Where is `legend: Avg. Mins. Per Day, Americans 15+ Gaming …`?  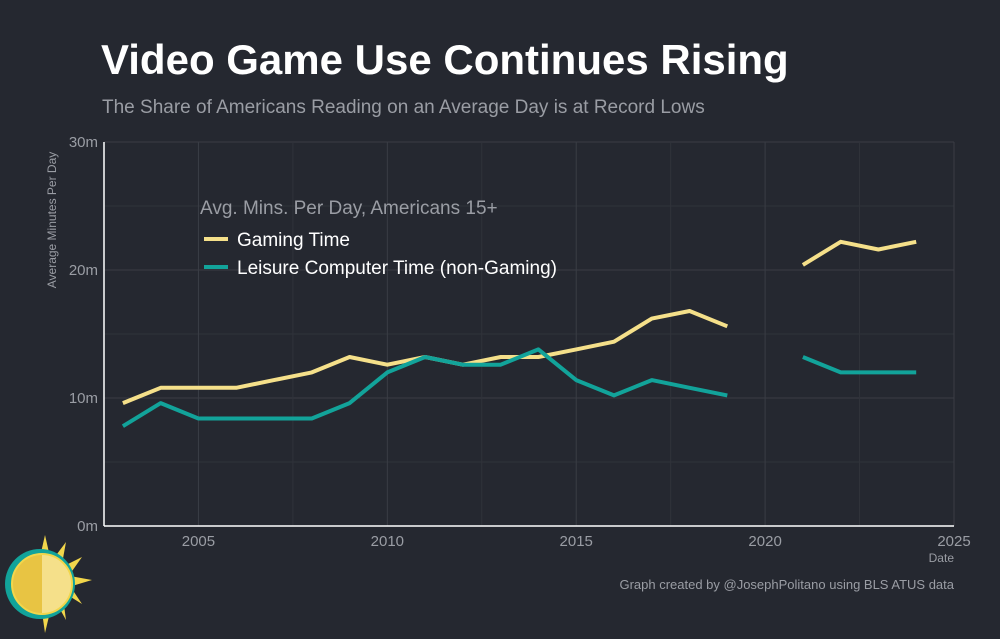
legend: Avg. Mins. Per Day, Americans 15+ Gaming … is located at coordinates (378, 238).